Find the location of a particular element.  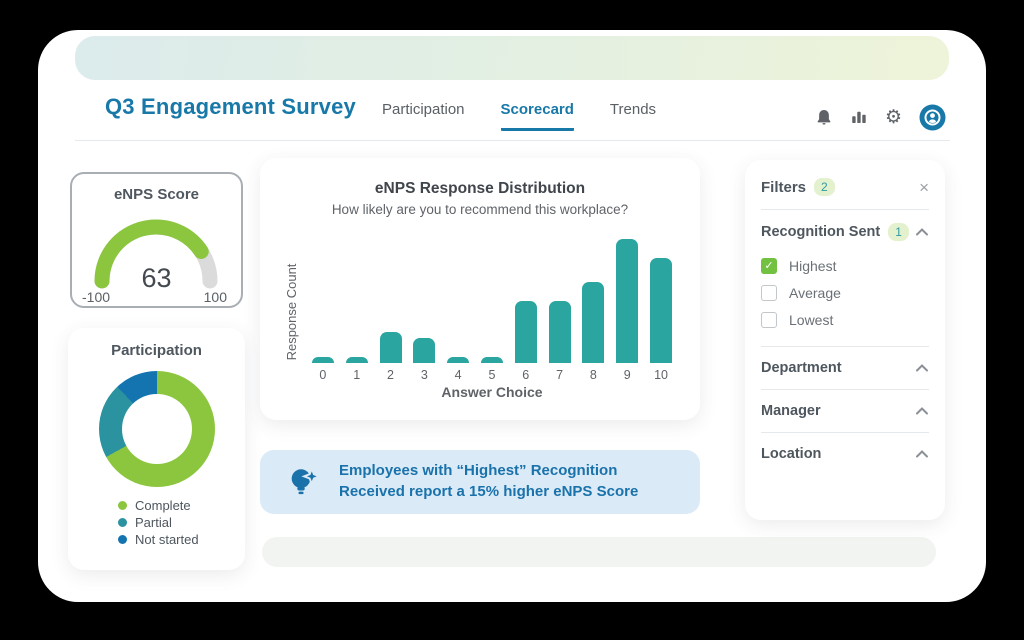

header-icons: ⚙ is located at coordinates (880, 117).